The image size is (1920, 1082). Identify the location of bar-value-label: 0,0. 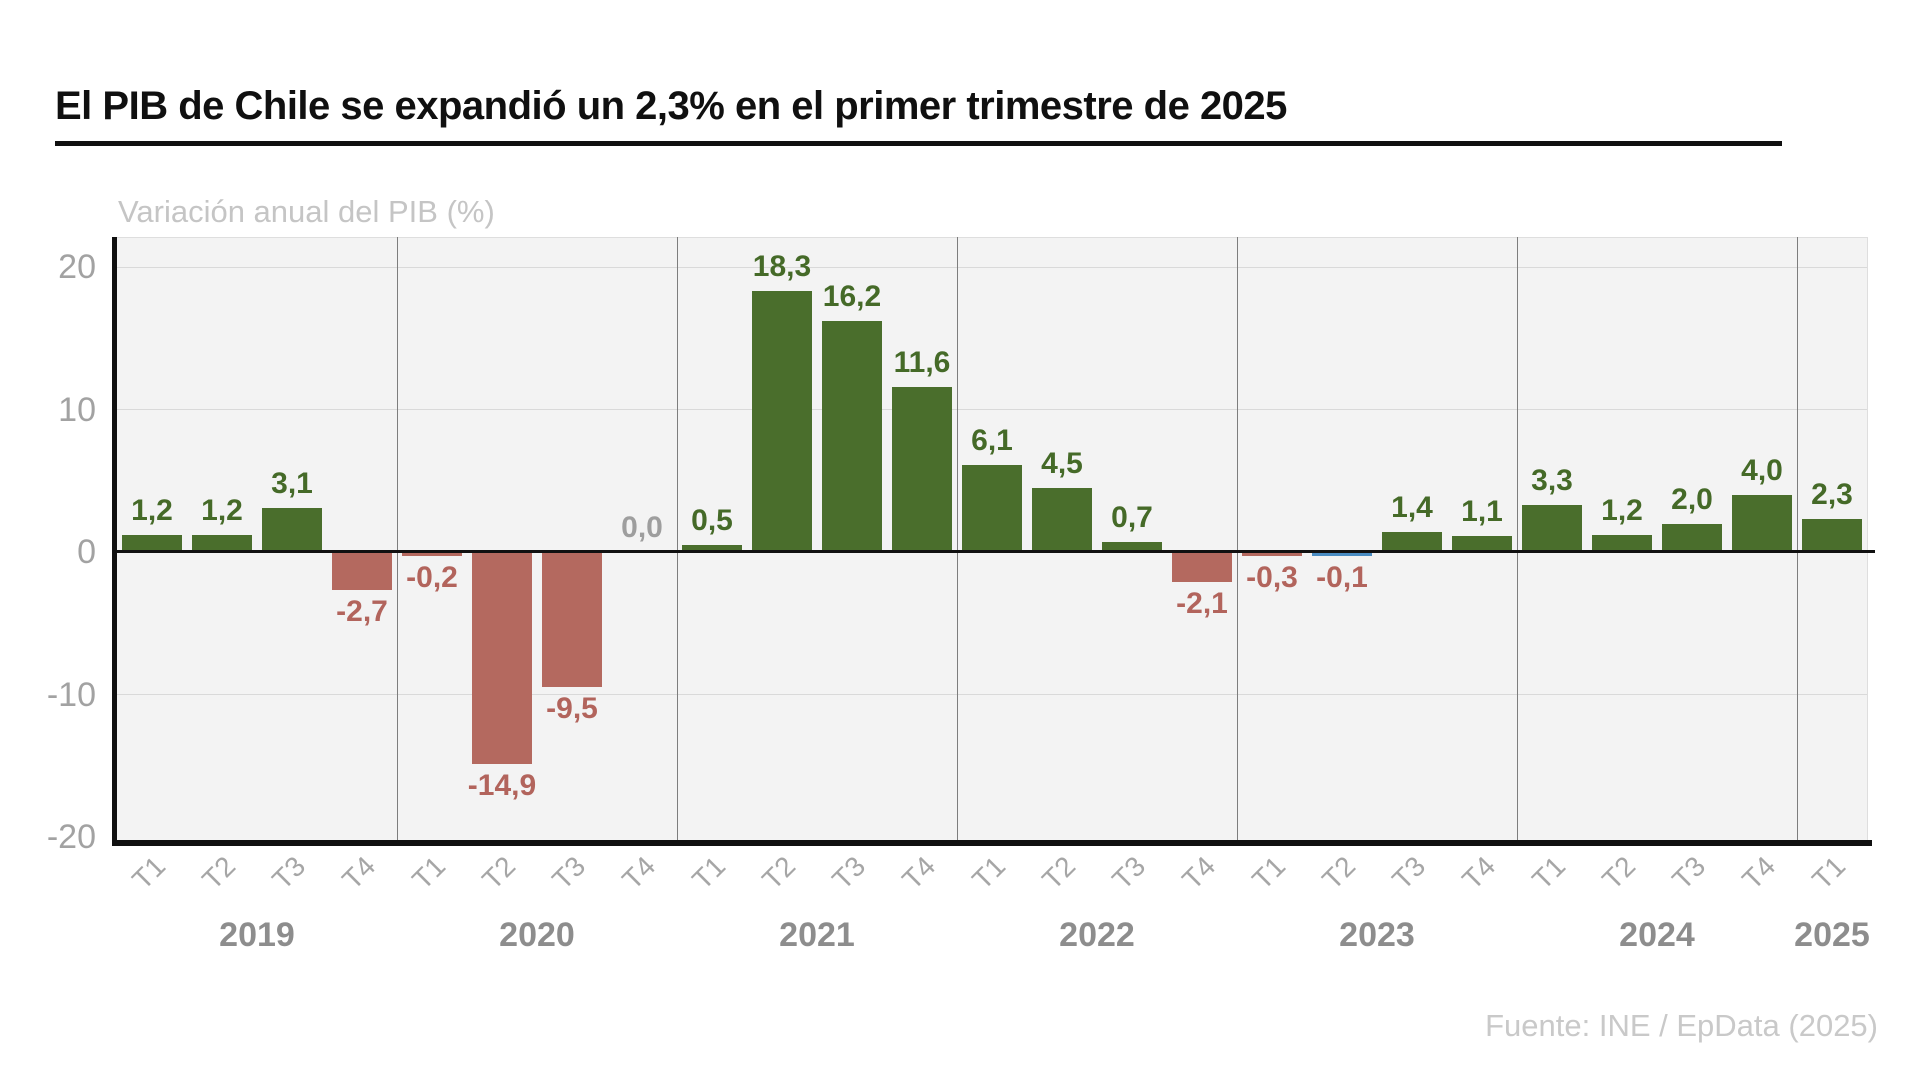
(642, 527).